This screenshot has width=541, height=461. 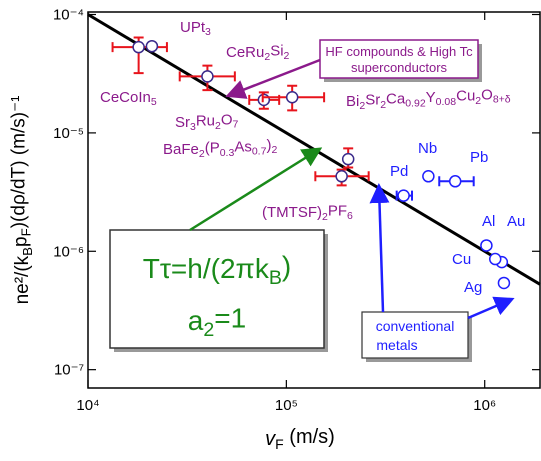 I want to click on text-segment: )(dρ/dT) (m/s)⁻¹, so click(x=19, y=162).